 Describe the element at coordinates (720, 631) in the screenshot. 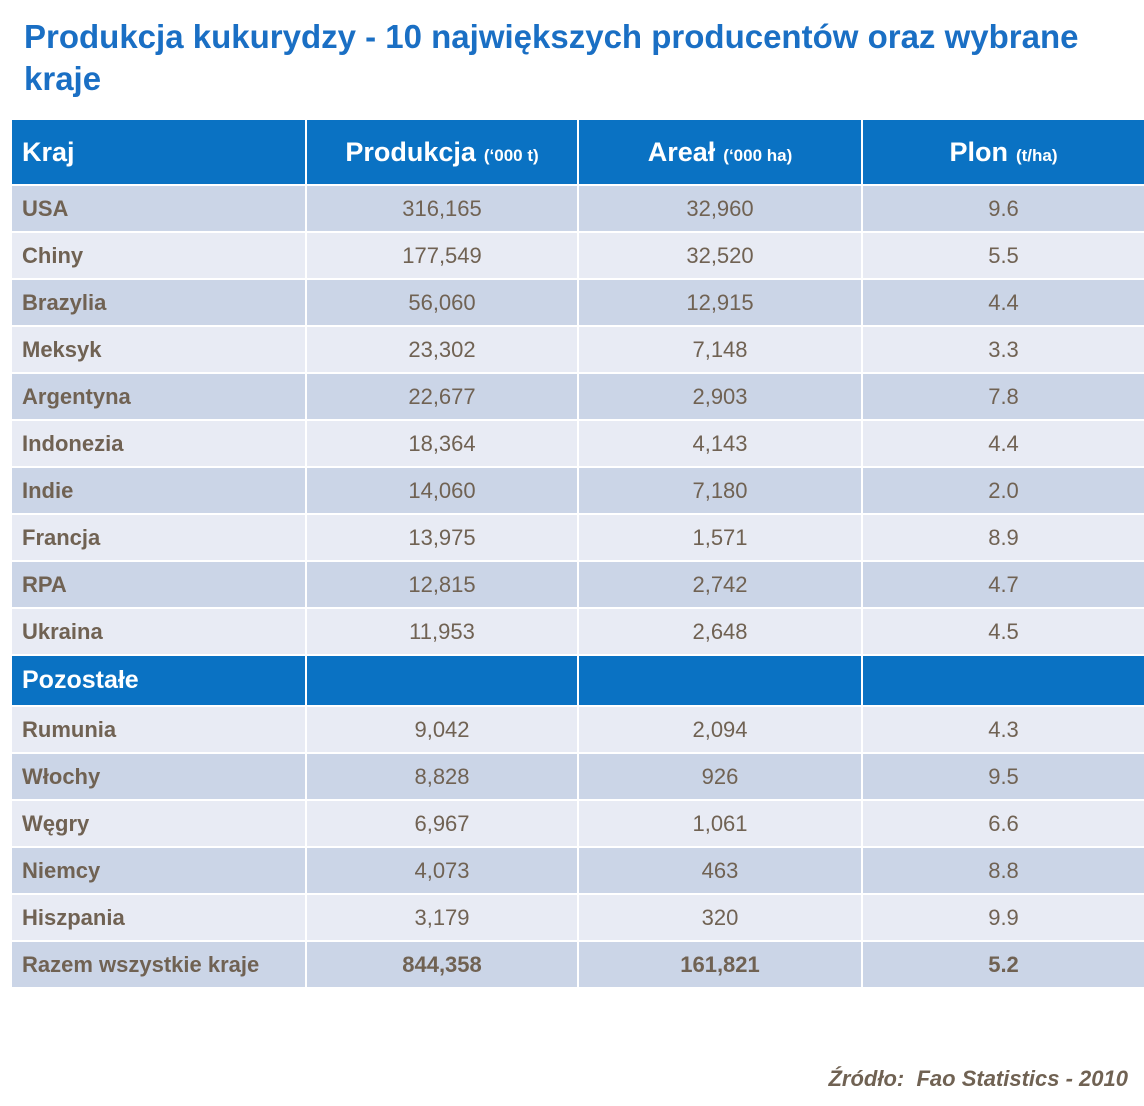

I see `area-cell: 2,648` at that location.